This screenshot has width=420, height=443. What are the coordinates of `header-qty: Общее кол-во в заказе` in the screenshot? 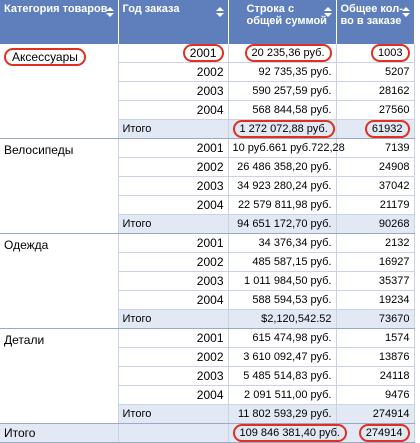 It's located at (375, 22).